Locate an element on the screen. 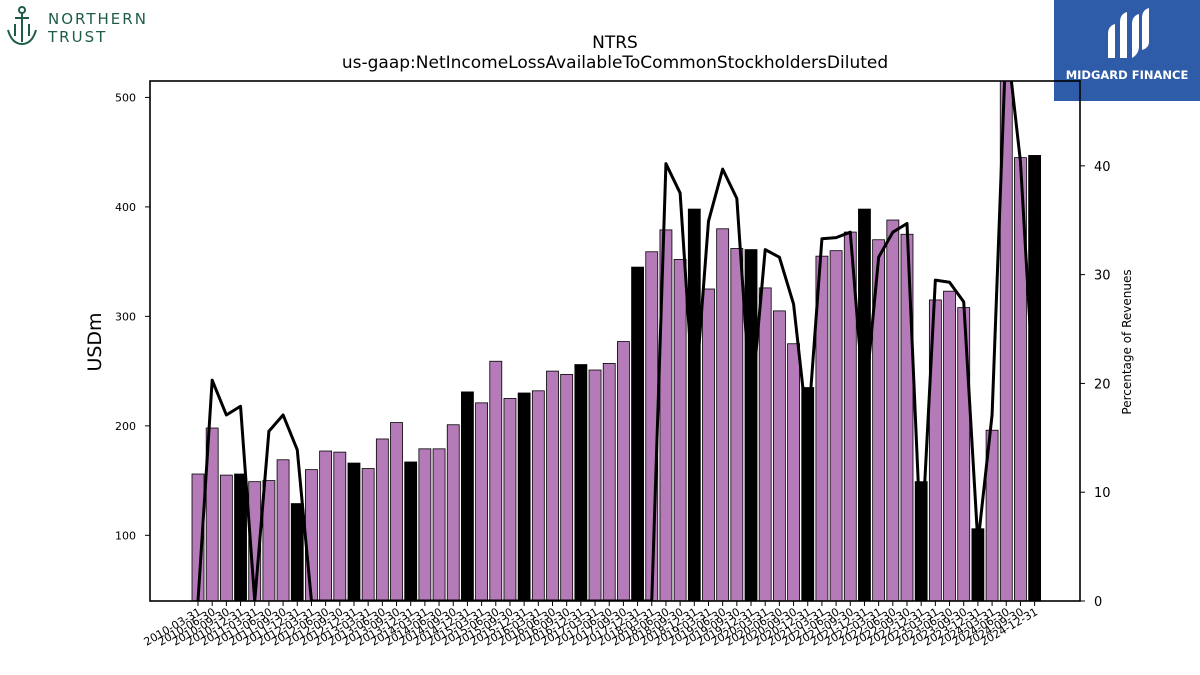  midgard-finance-logo: MIDGARD FINANCE is located at coordinates (1127, 50).